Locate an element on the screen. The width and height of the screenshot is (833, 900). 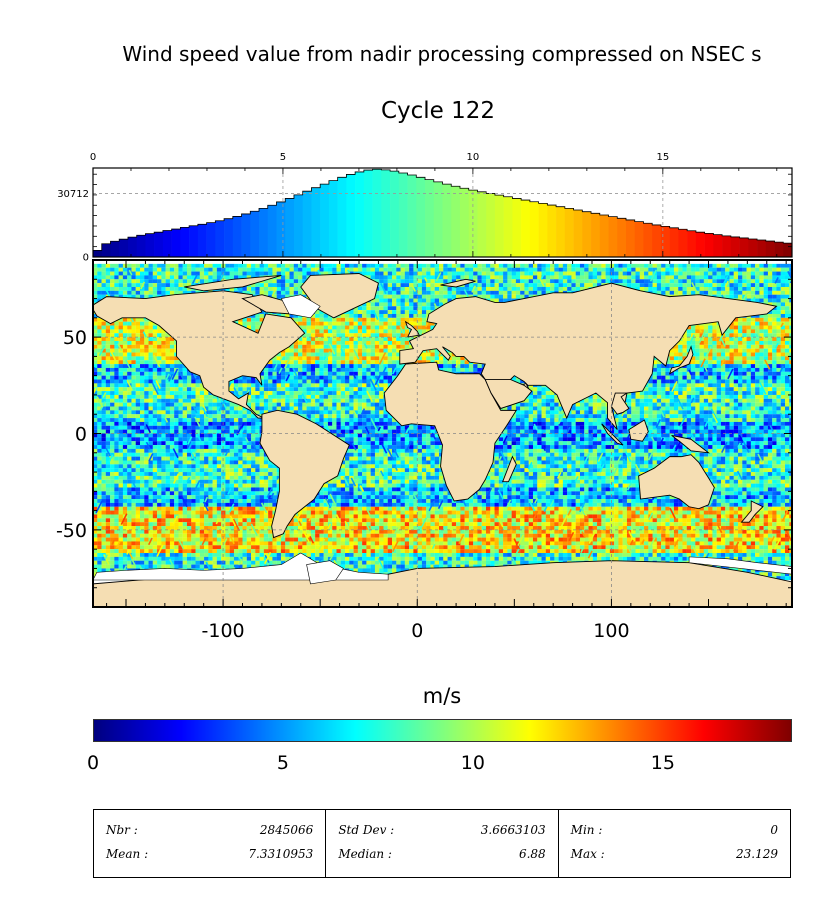
histogram-x-tick-label: 15 is located at coordinates (662, 157).